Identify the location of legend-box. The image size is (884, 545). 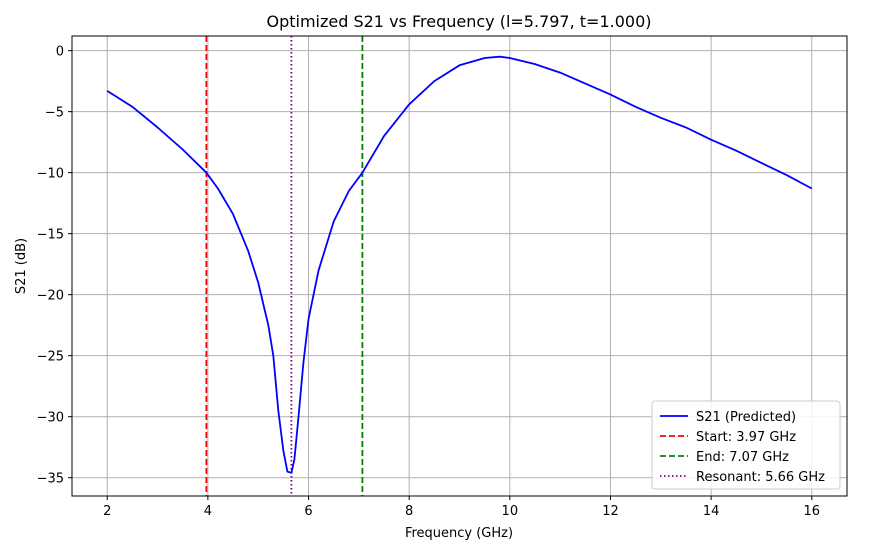
(746, 445).